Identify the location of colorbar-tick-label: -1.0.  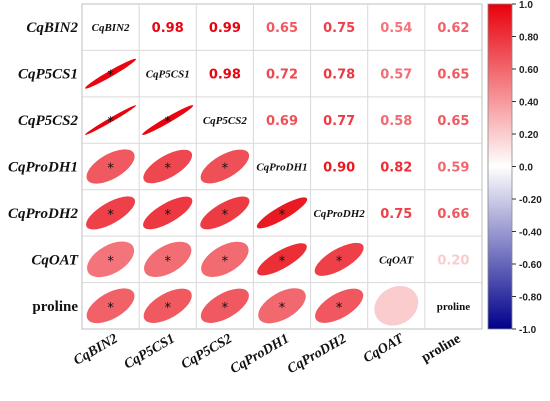
(528, 330).